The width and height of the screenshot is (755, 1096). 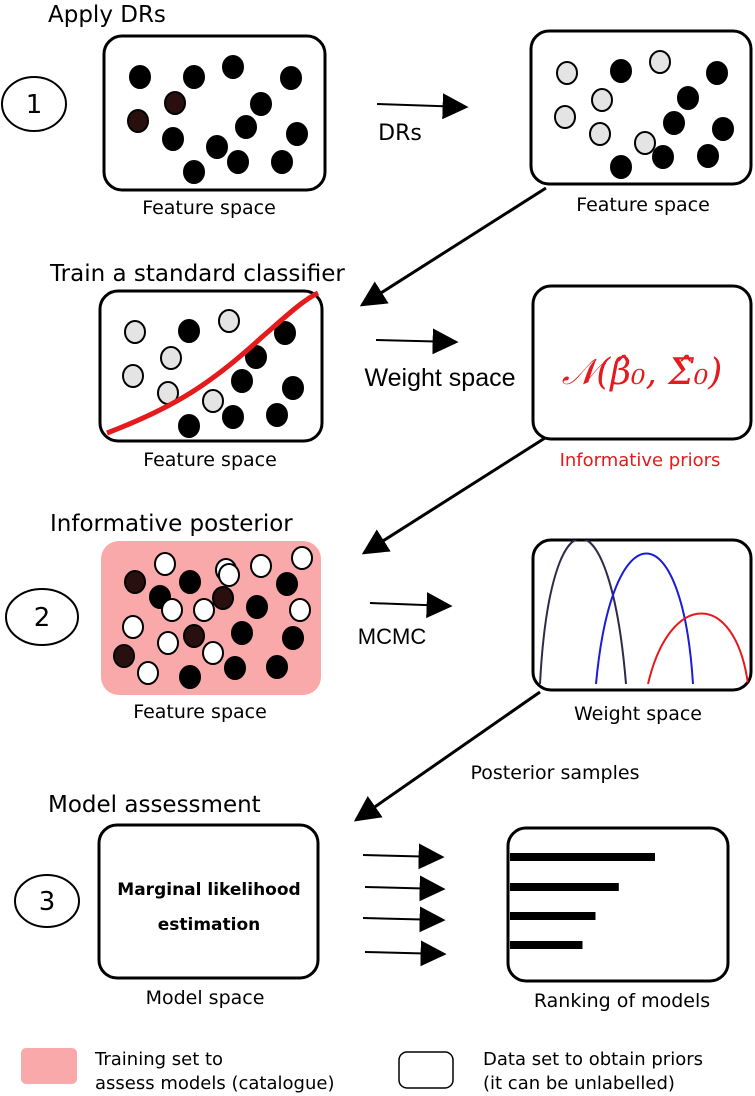 What do you see at coordinates (411, 605) in the screenshot?
I see `step2-arrow` at bounding box center [411, 605].